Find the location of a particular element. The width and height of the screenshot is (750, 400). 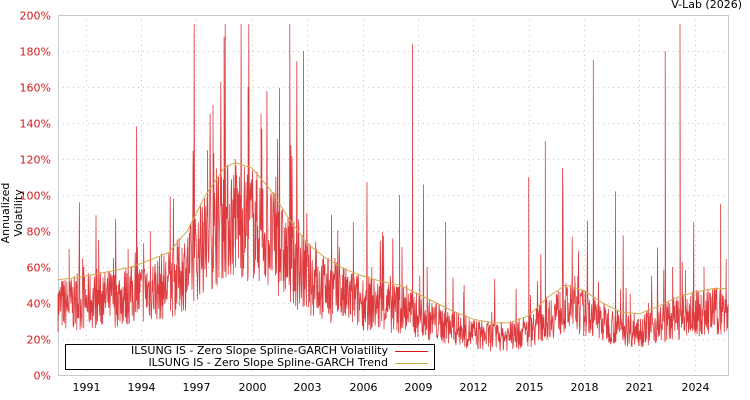

y-tick-label: 160% is located at coordinates (35, 88).